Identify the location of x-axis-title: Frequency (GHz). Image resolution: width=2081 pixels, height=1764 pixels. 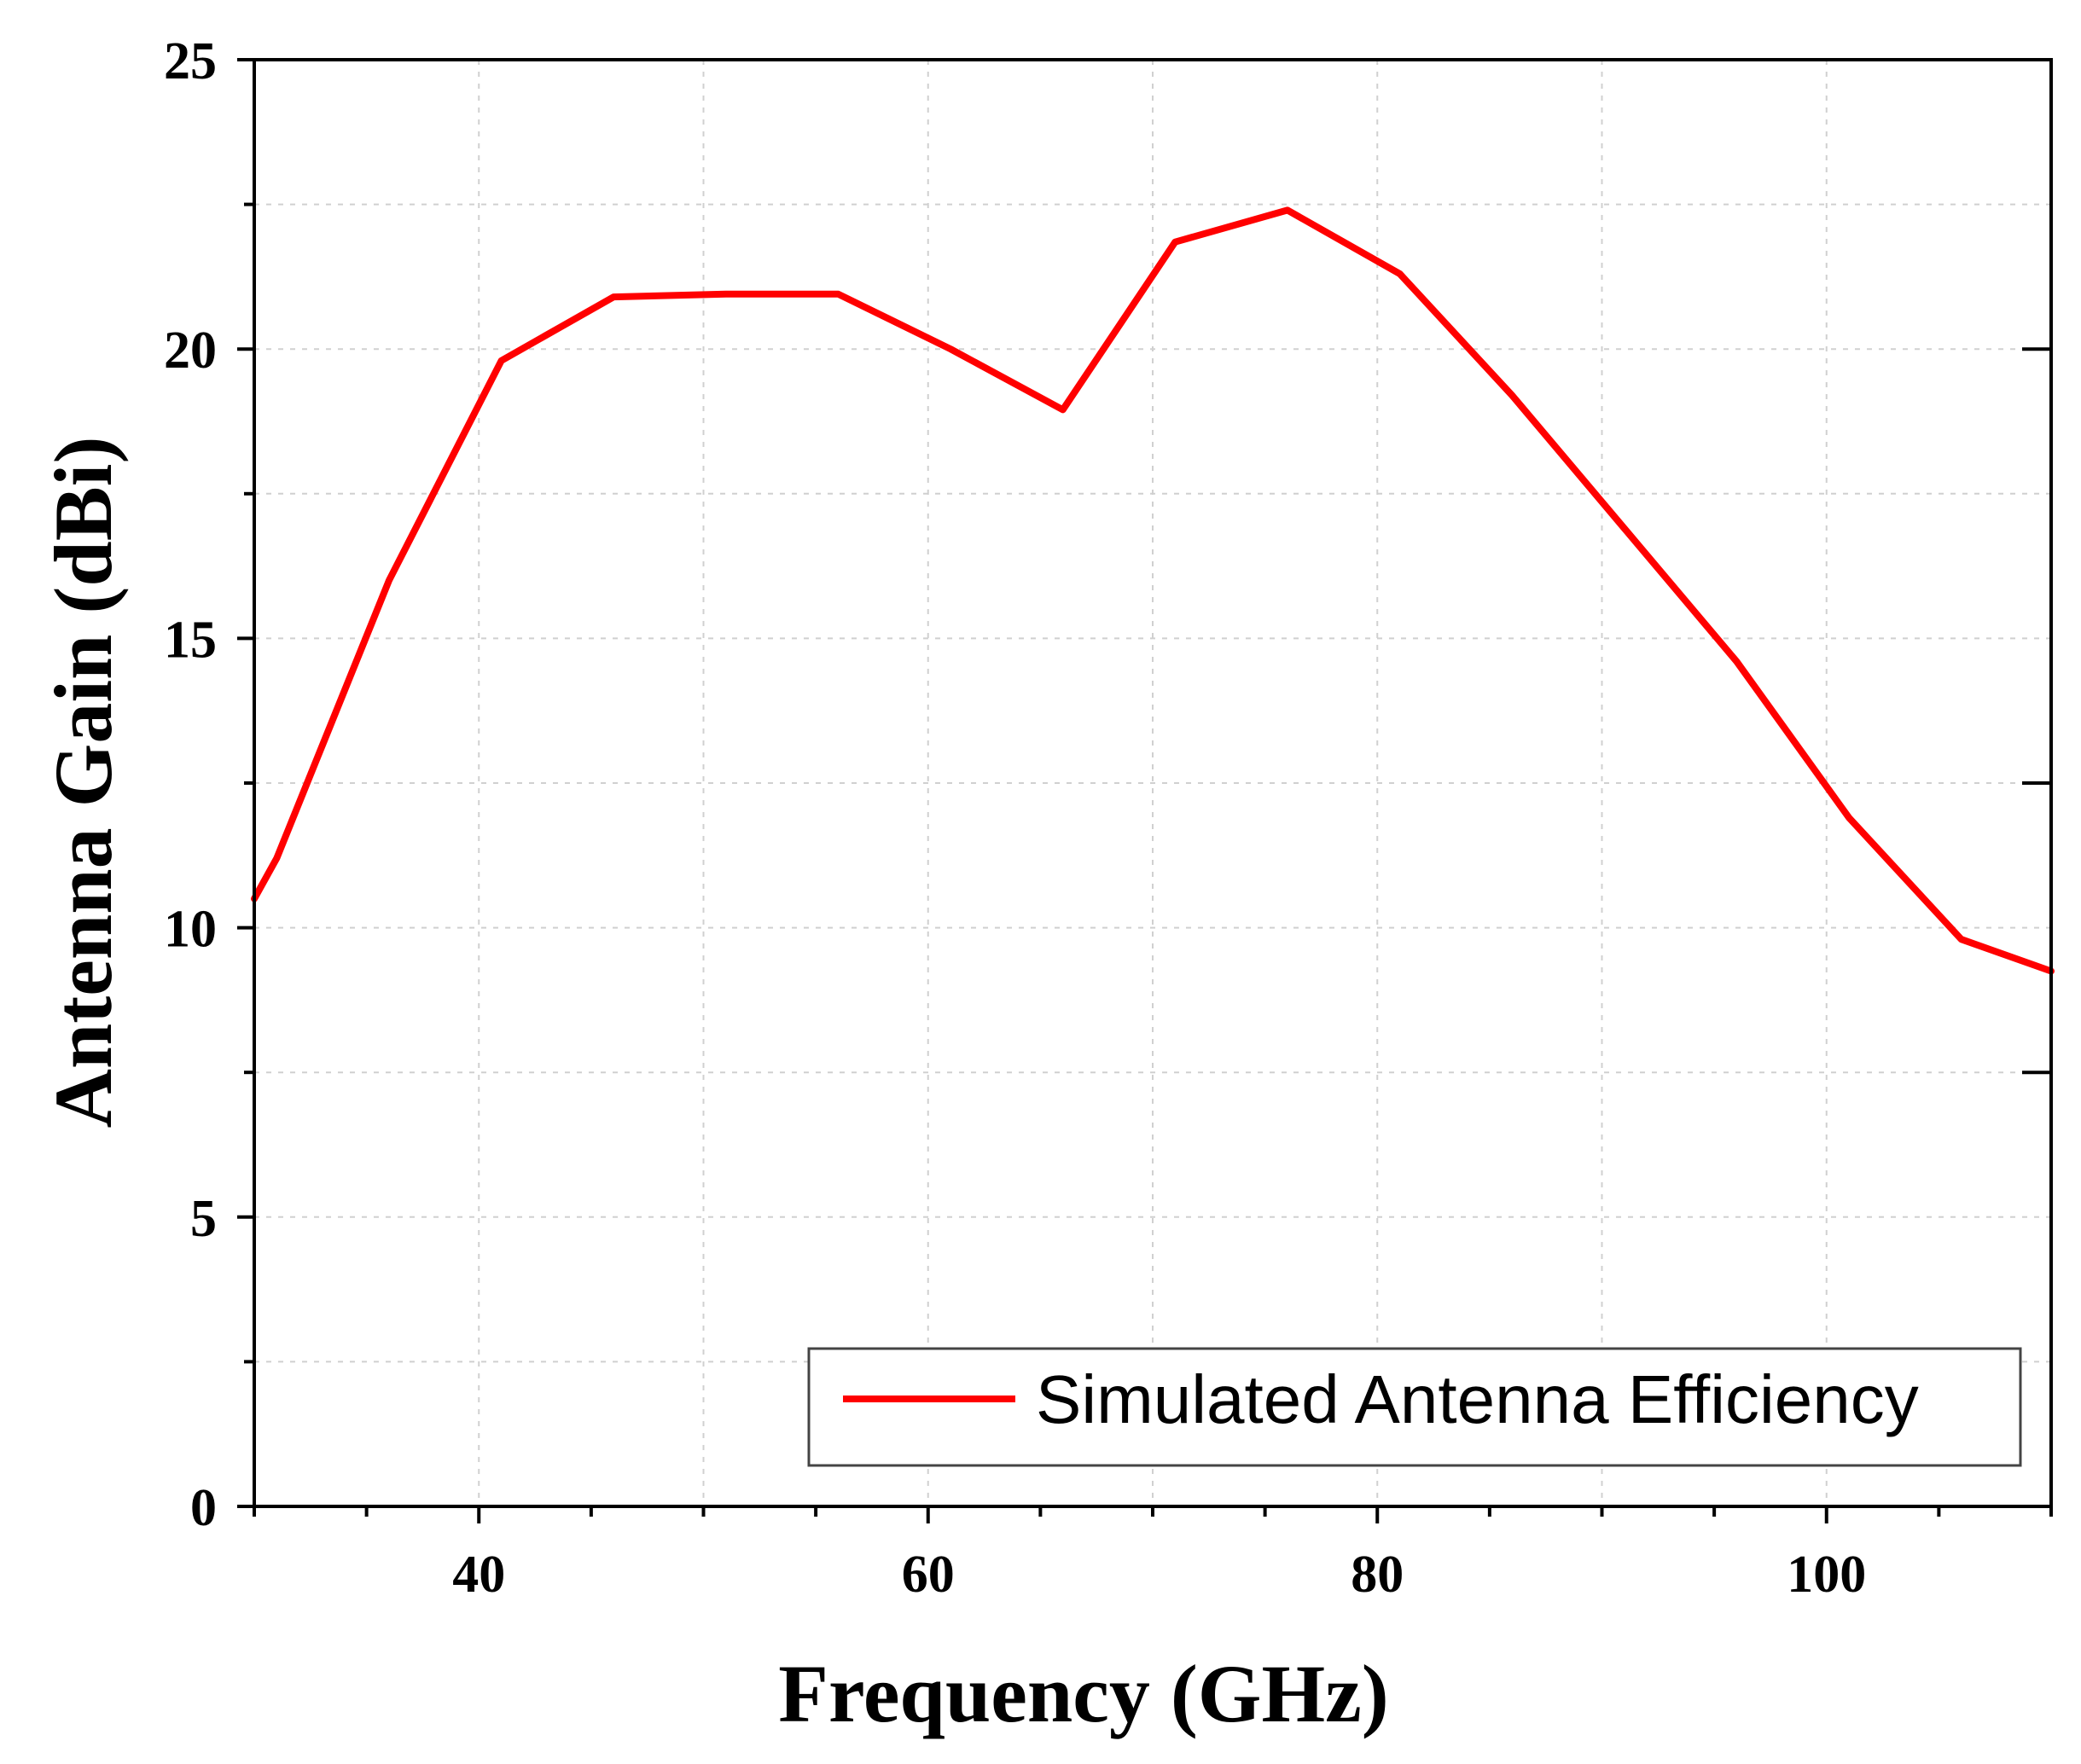
(1083, 1693).